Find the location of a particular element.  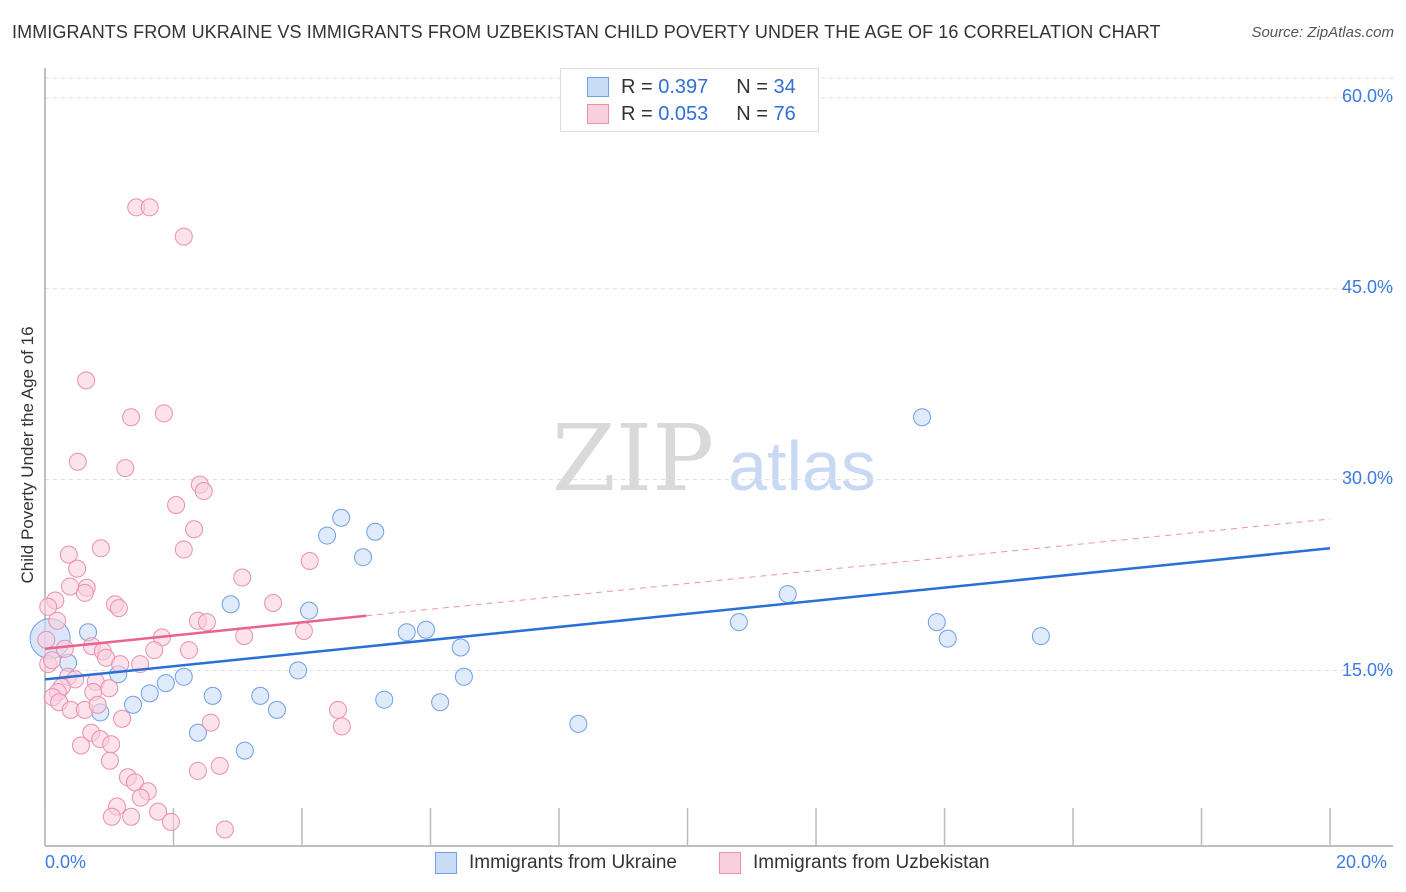

watermark-zip: ZIP is located at coordinates (633, 458).